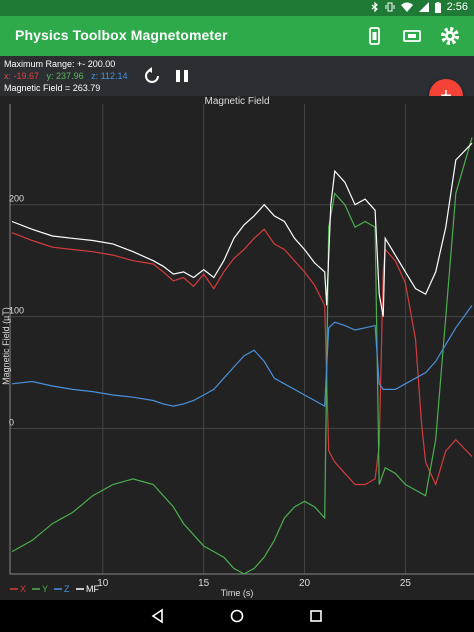  Describe the element at coordinates (60, 64) in the screenshot. I see `maximum-range: Maximum Range: +- 200.00` at that location.